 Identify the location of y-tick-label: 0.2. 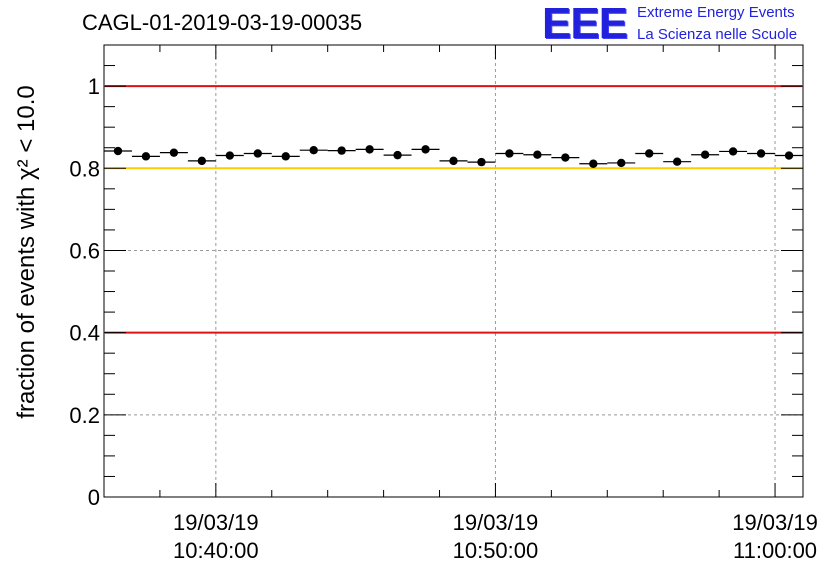
(84, 415).